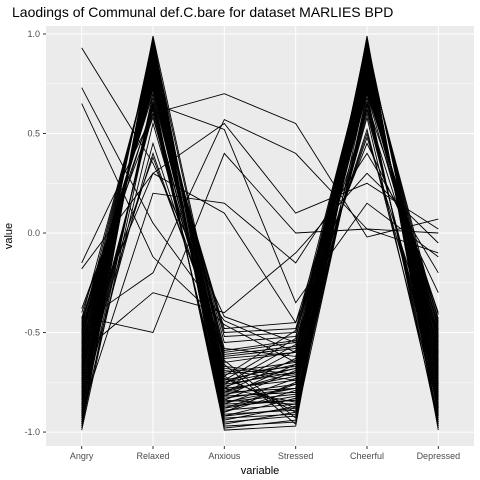 This screenshot has height=480, width=480. I want to click on x-tick-label: Relaxed, so click(152, 456).